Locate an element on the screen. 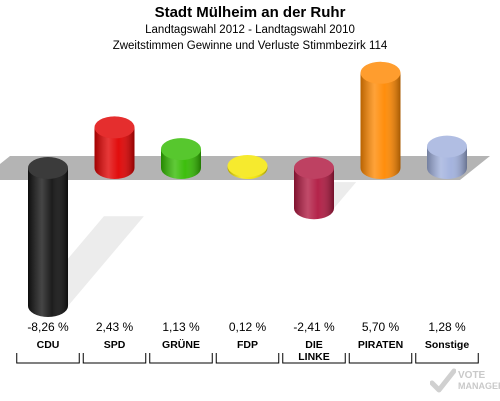 This screenshot has height=401, width=500. bar-grüne is located at coordinates (181, 158).